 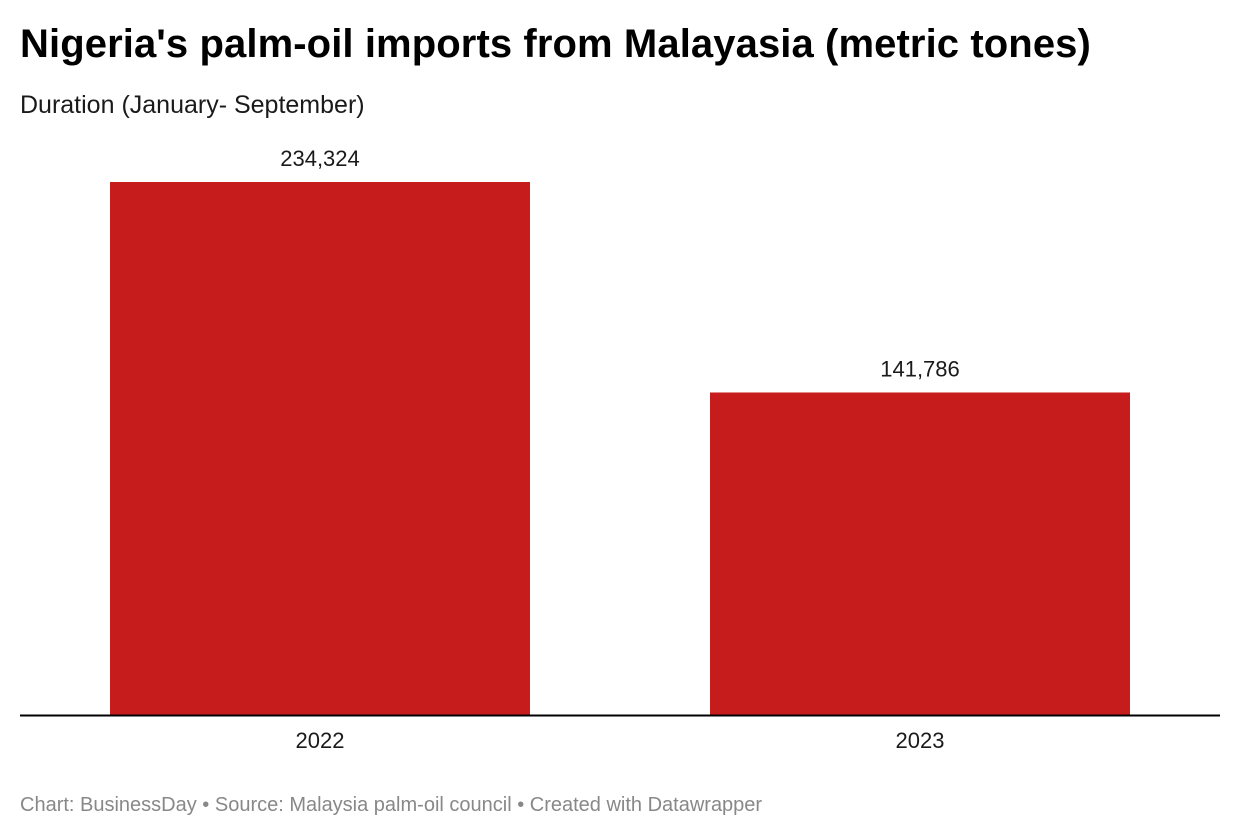 I want to click on bar-value-label-2022: 234,324, so click(x=320, y=158).